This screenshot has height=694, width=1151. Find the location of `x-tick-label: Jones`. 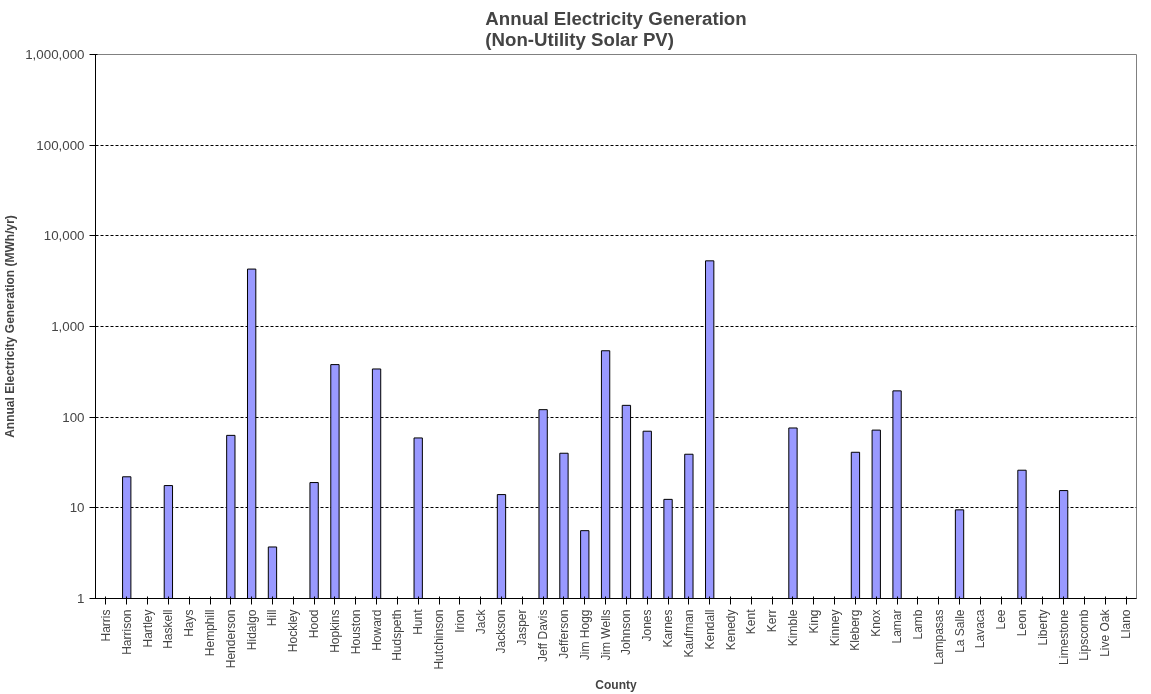

x-tick-label: Jones is located at coordinates (647, 625).